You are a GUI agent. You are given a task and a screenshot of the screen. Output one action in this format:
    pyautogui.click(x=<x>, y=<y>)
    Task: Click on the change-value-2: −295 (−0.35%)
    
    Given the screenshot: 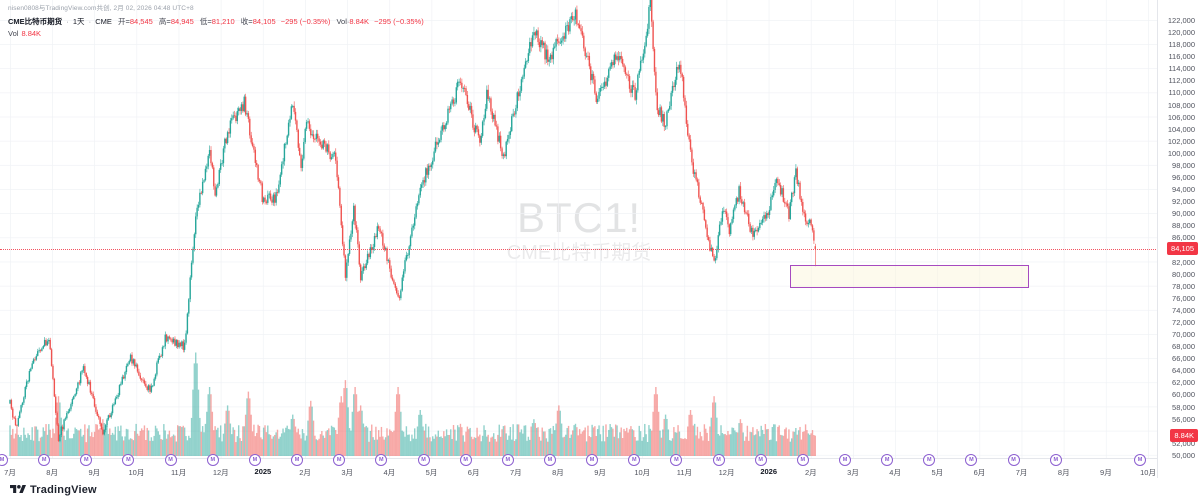 What is the action you would take?
    pyautogui.click(x=399, y=21)
    